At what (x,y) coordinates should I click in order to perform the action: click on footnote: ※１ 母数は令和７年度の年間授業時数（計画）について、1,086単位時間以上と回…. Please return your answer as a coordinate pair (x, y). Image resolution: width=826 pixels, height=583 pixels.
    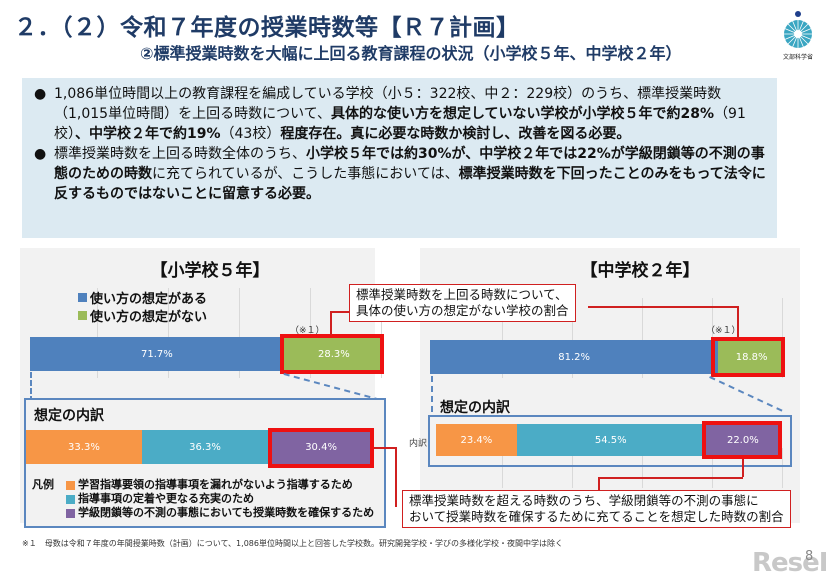
    Looking at the image, I should click on (292, 543).